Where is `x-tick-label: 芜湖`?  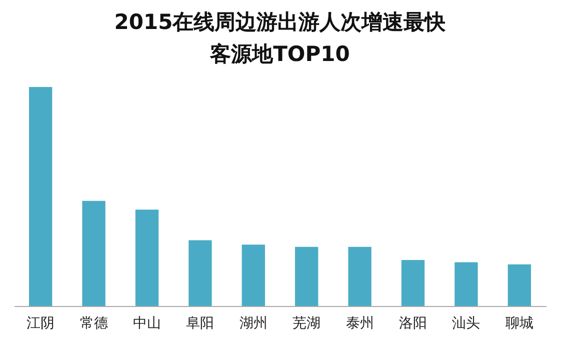 x-tick-label: 芜湖 is located at coordinates (306, 324).